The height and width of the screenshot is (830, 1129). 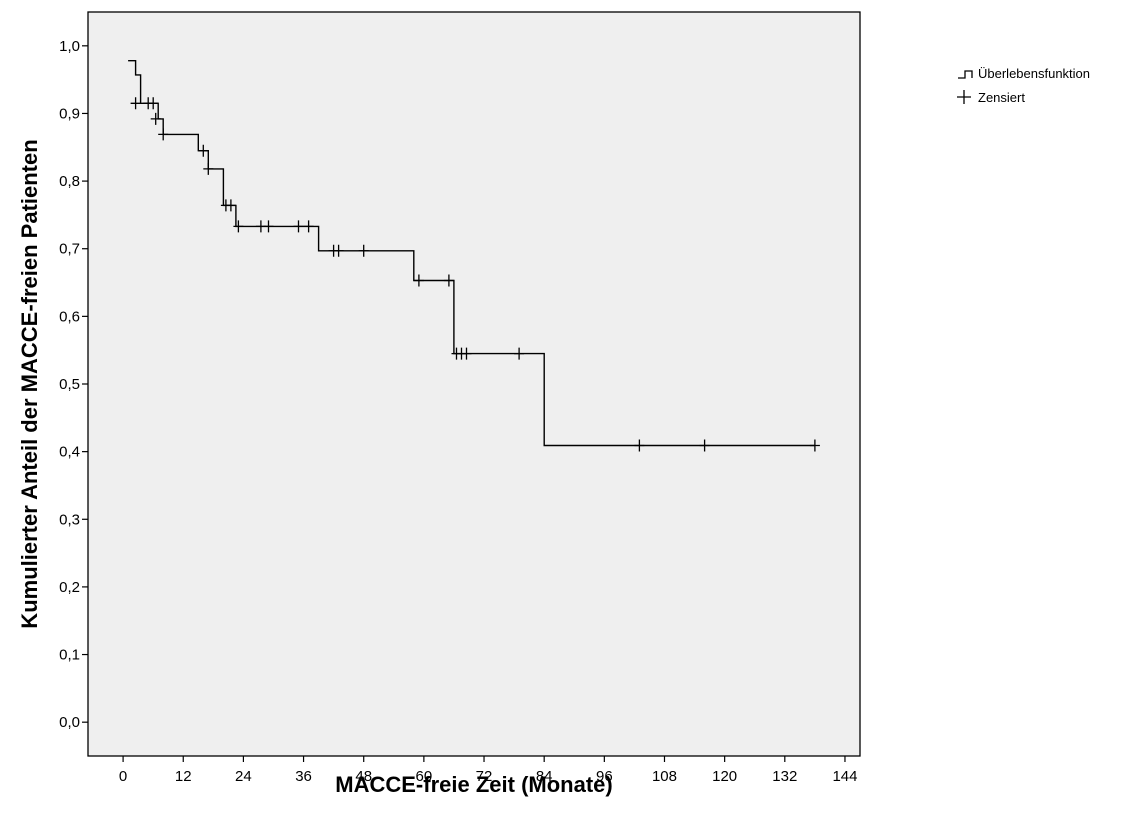 I want to click on x-tick-label: 24, so click(x=243, y=776).